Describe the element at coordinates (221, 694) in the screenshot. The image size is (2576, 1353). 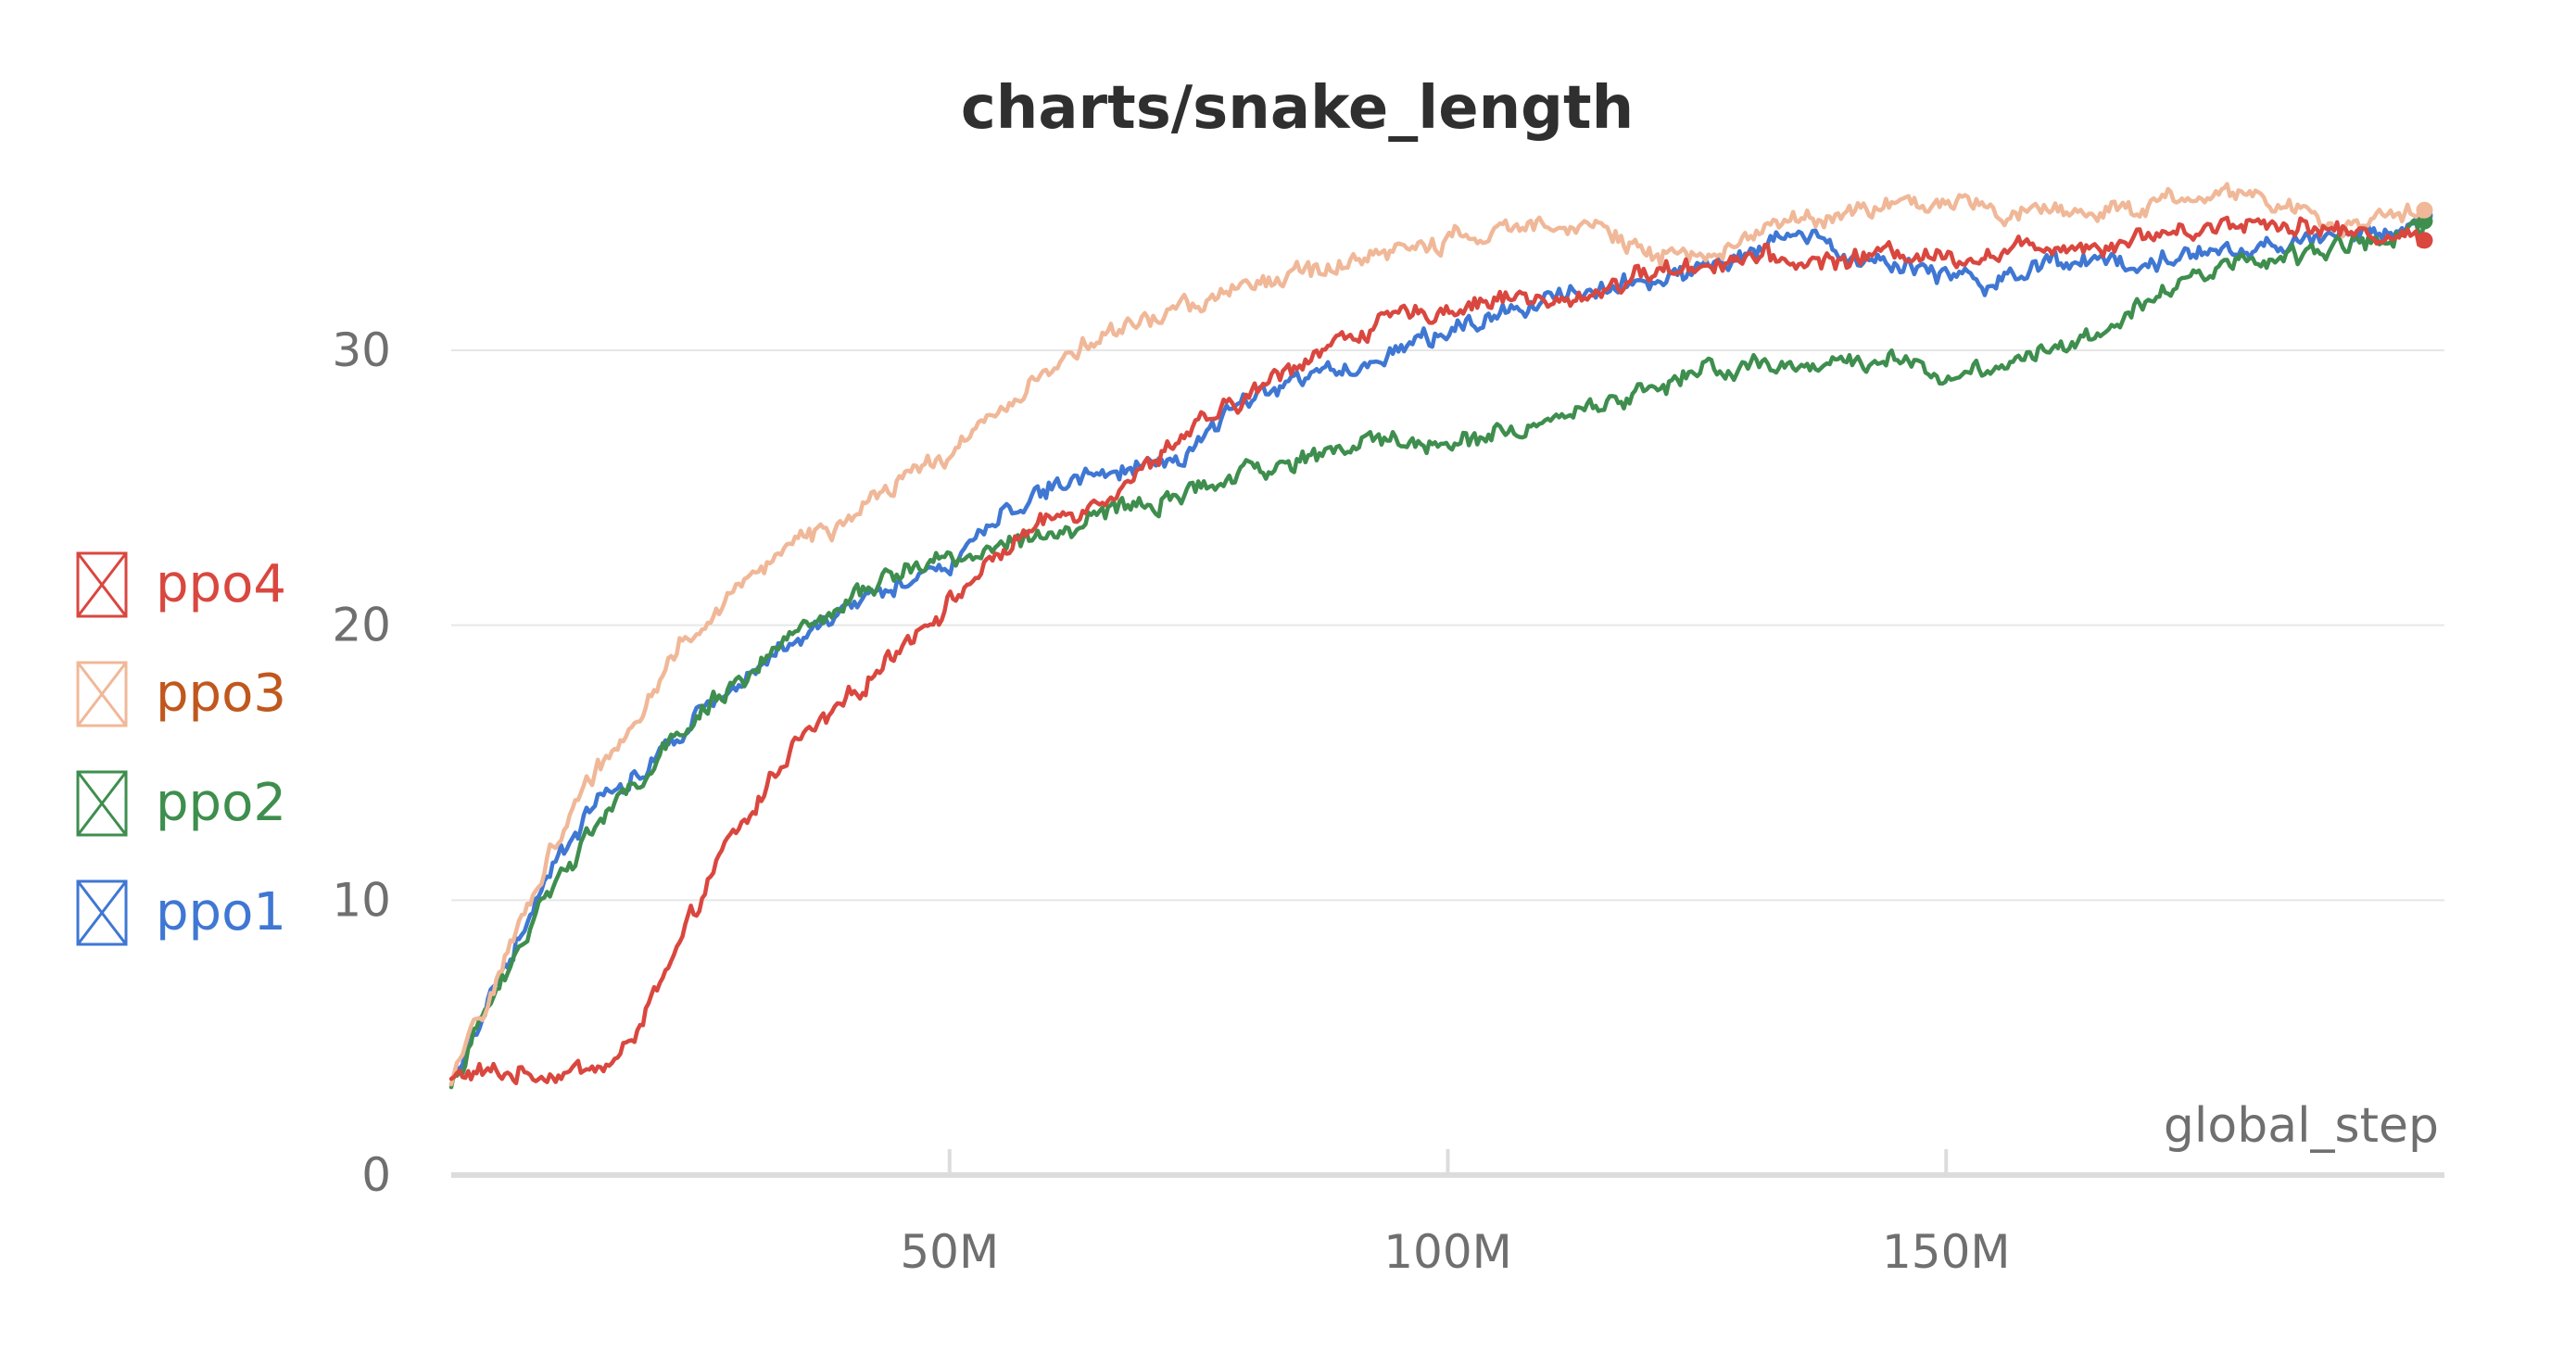
I see `legend-label: ppo3` at that location.